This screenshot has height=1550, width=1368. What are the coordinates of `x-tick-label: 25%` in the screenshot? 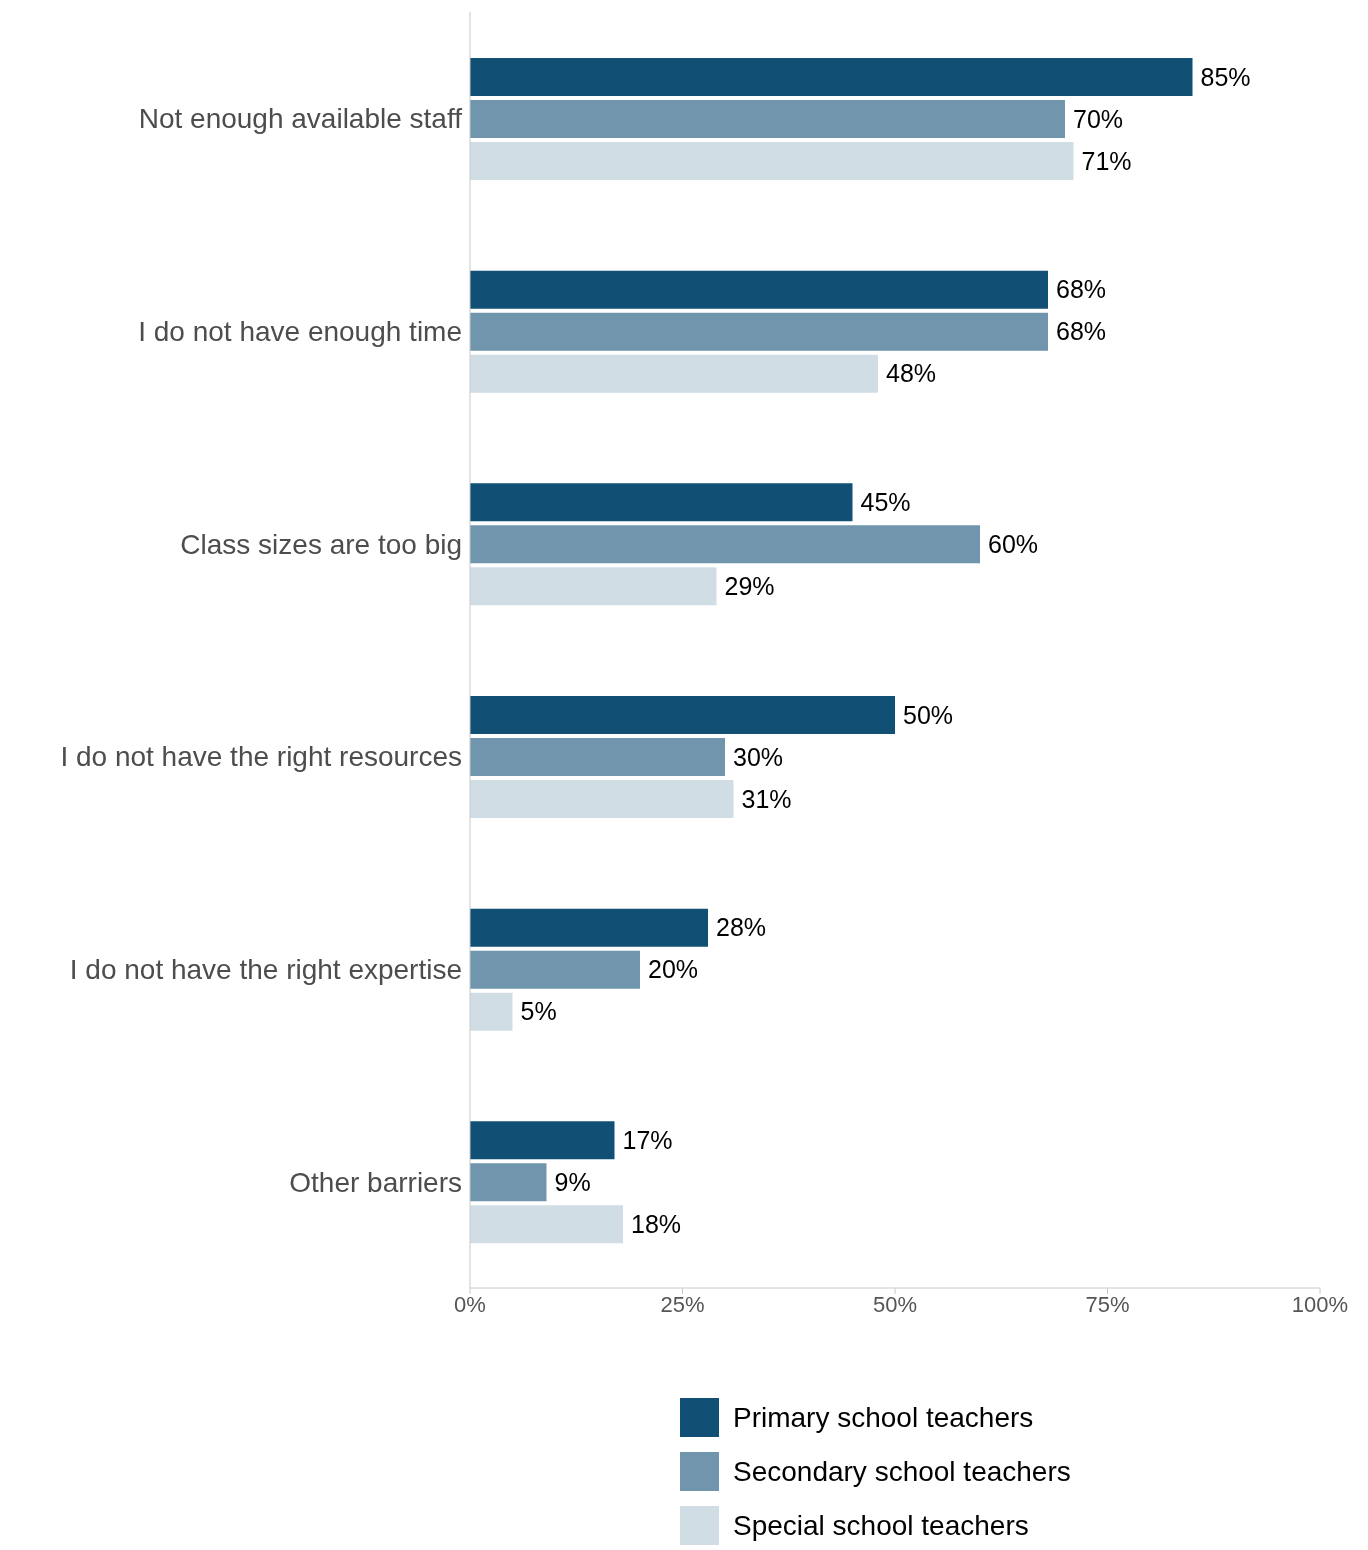 It's located at (682, 1304).